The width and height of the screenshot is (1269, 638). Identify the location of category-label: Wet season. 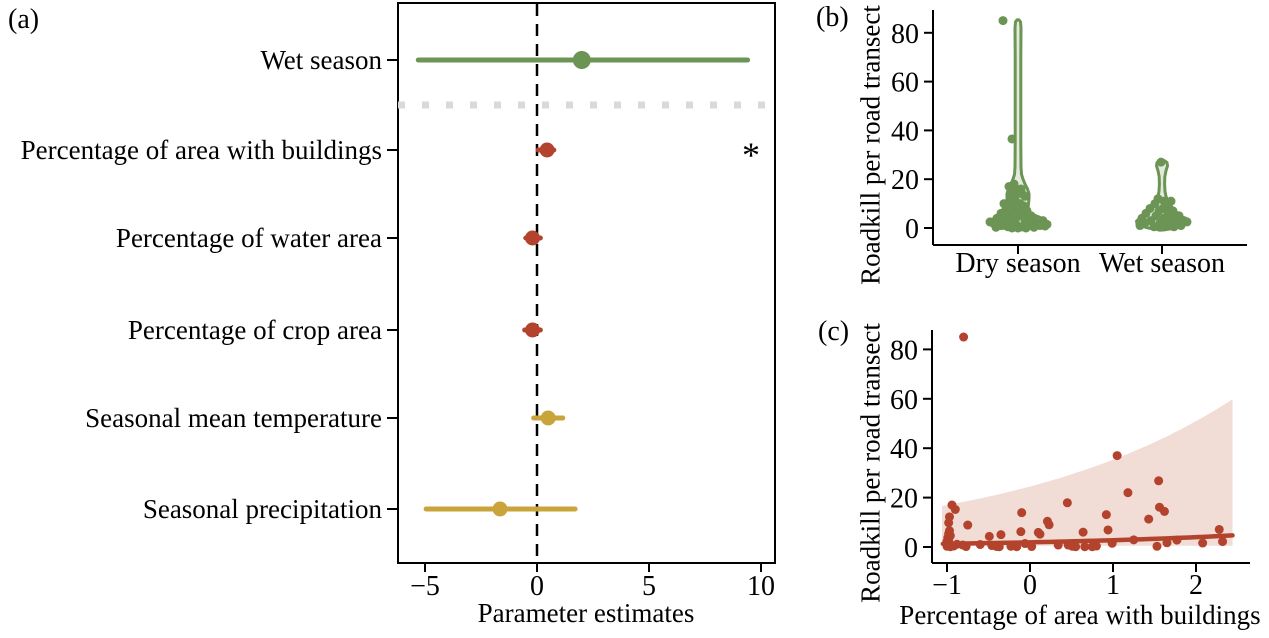
(1162, 263).